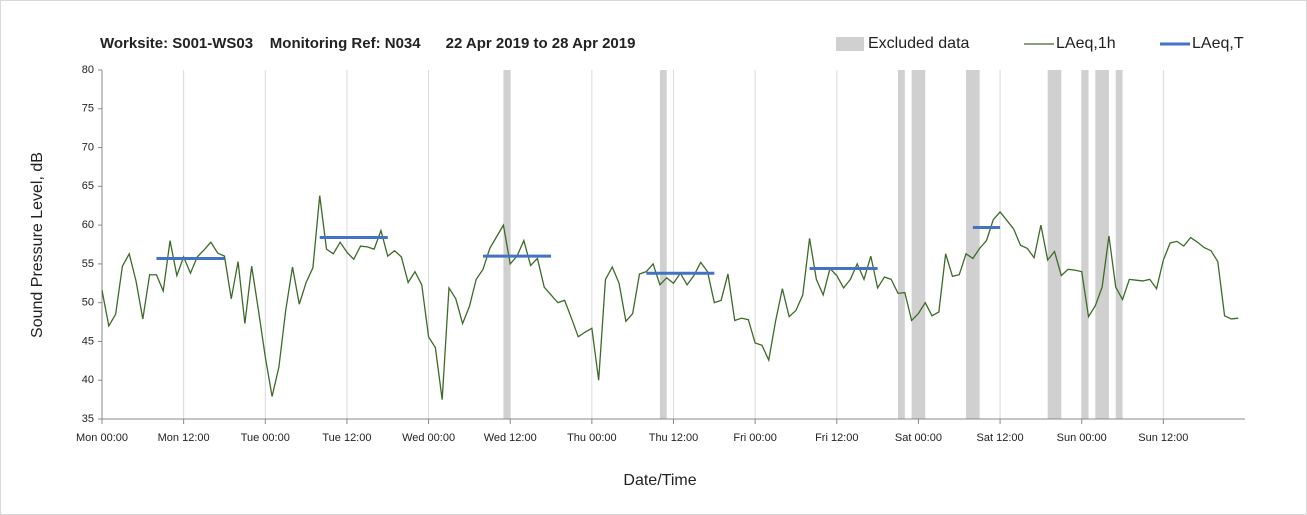  Describe the element at coordinates (850, 44) in the screenshot. I see `legend-swatch` at that location.